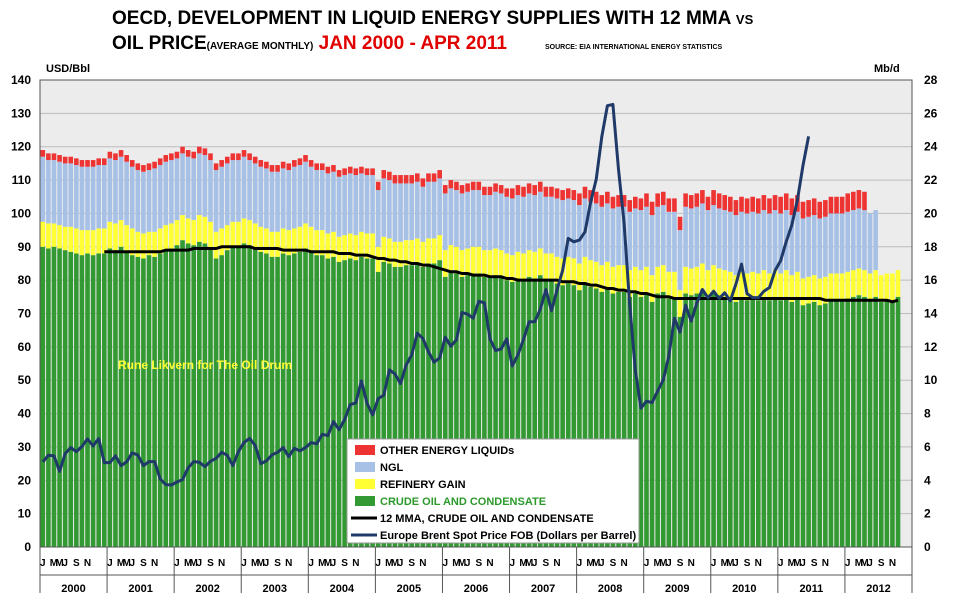  What do you see at coordinates (260, 46) in the screenshot?
I see `title-average-monthly: (AVERAGE MONTHLY)` at bounding box center [260, 46].